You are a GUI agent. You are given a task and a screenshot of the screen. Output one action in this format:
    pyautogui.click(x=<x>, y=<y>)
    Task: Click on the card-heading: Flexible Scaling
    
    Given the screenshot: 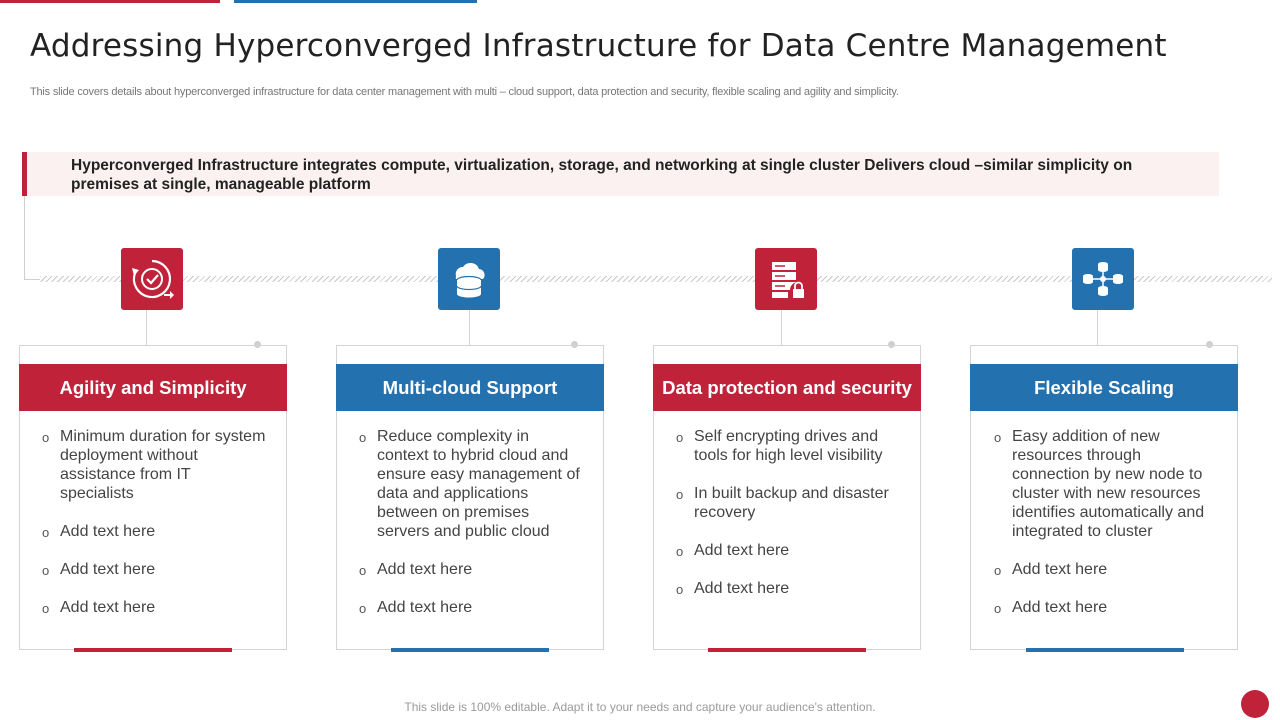 What is the action you would take?
    pyautogui.click(x=1104, y=387)
    